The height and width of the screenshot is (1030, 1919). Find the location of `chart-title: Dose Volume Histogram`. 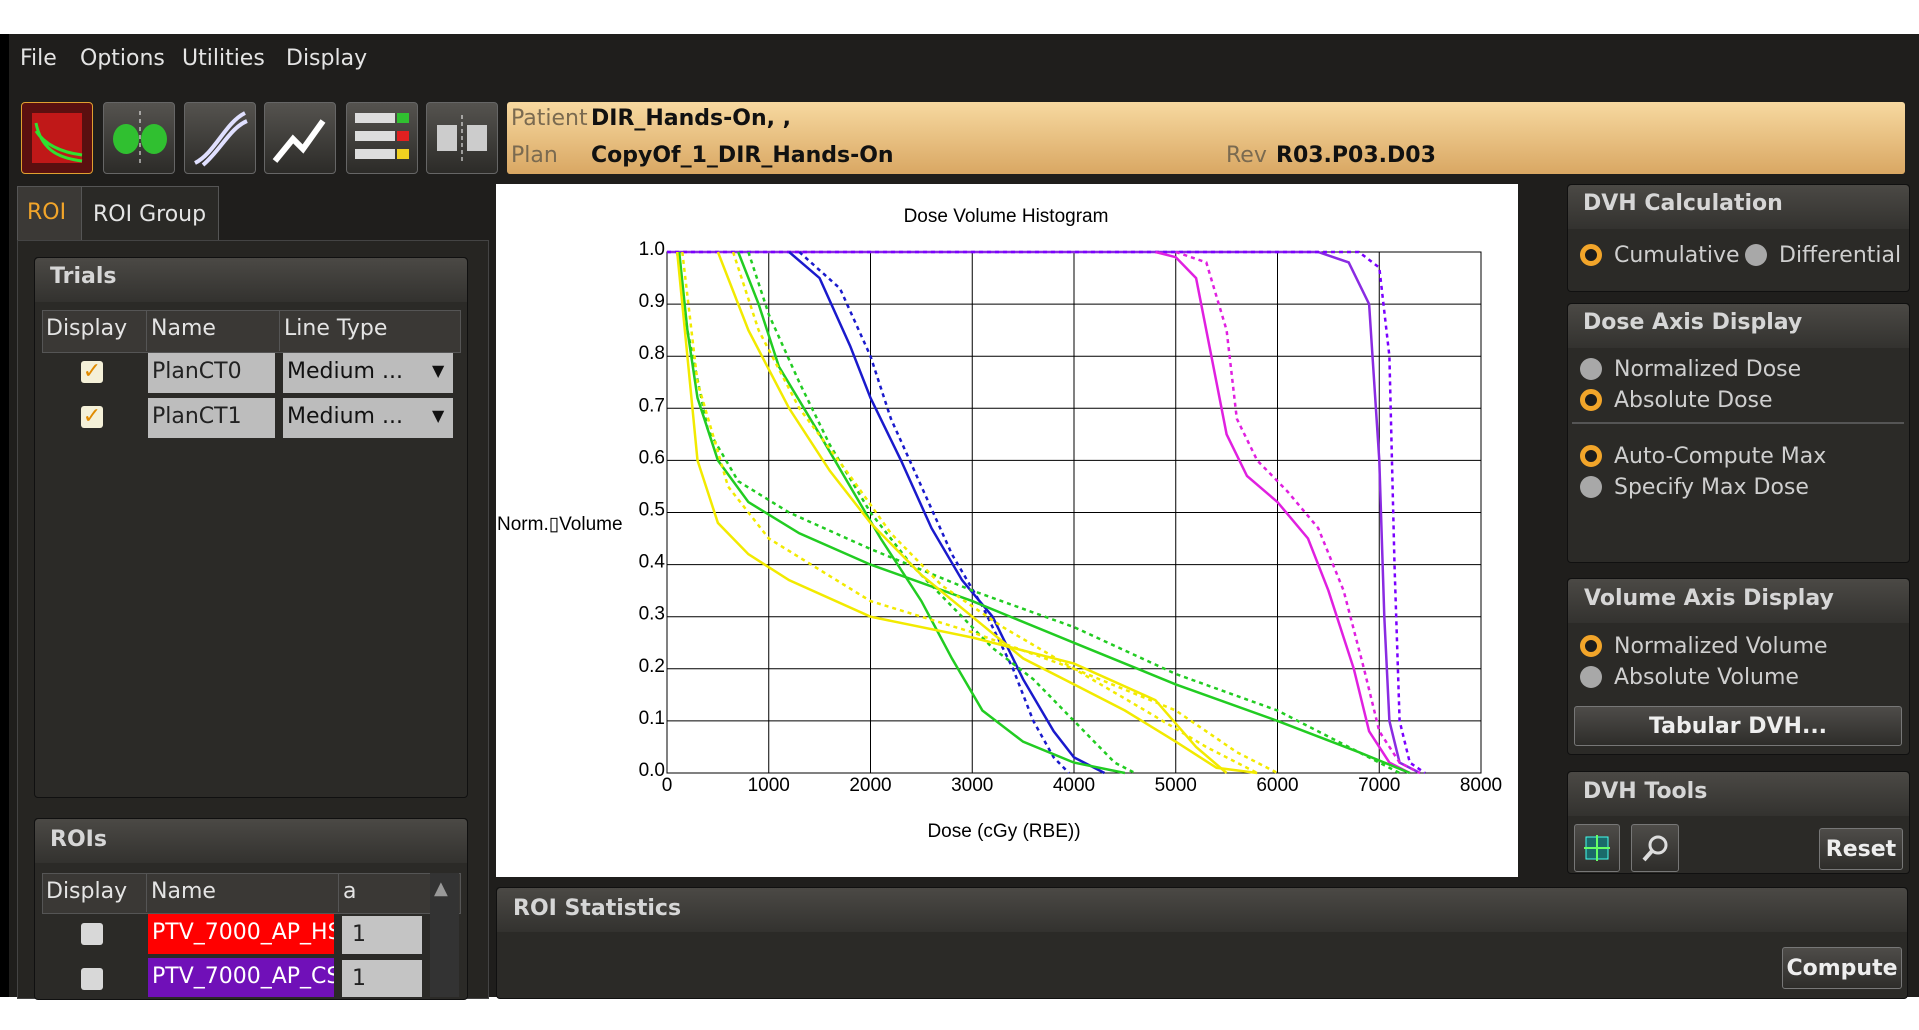

chart-title: Dose Volume Histogram is located at coordinates (1006, 216).